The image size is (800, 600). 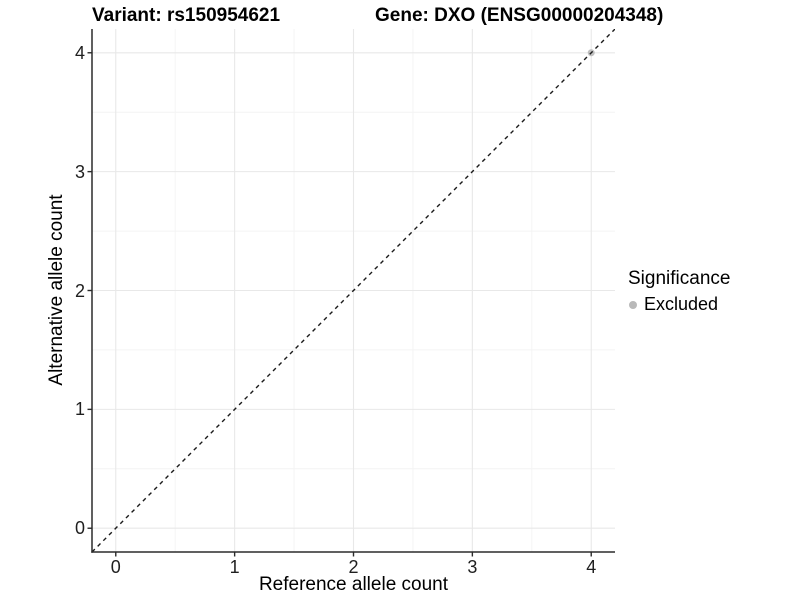 What do you see at coordinates (519, 15) in the screenshot?
I see `plot-title-gene: Gene: DXO (ENSG00000204348)` at bounding box center [519, 15].